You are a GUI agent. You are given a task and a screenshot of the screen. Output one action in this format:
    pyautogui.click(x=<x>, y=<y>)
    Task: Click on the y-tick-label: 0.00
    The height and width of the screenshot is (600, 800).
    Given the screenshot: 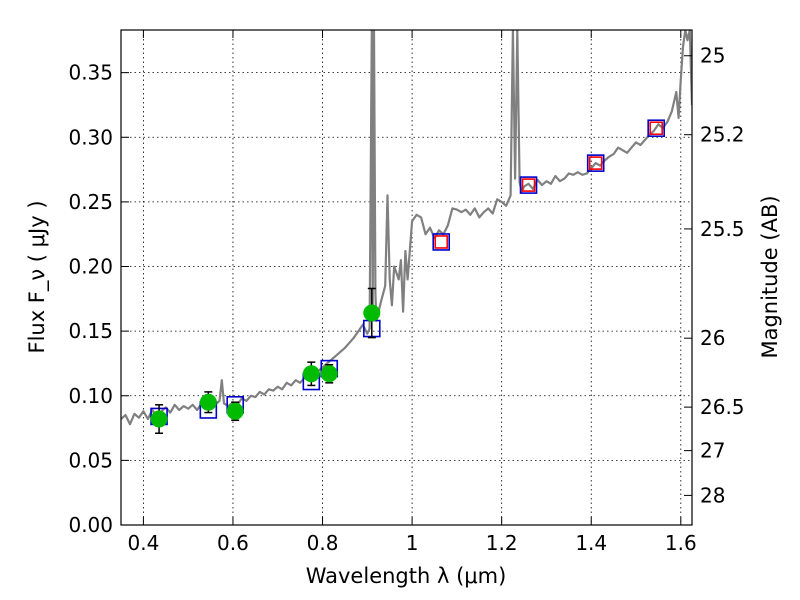 What is the action you would take?
    pyautogui.click(x=90, y=525)
    